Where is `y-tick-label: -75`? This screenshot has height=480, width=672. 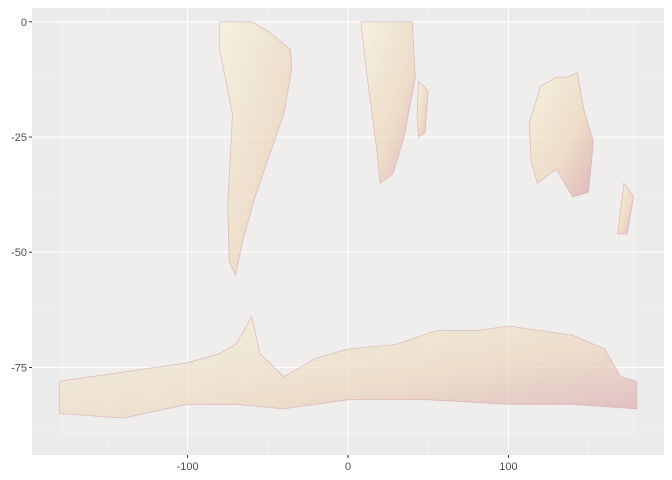 y-tick-label: -75 is located at coordinates (19, 368).